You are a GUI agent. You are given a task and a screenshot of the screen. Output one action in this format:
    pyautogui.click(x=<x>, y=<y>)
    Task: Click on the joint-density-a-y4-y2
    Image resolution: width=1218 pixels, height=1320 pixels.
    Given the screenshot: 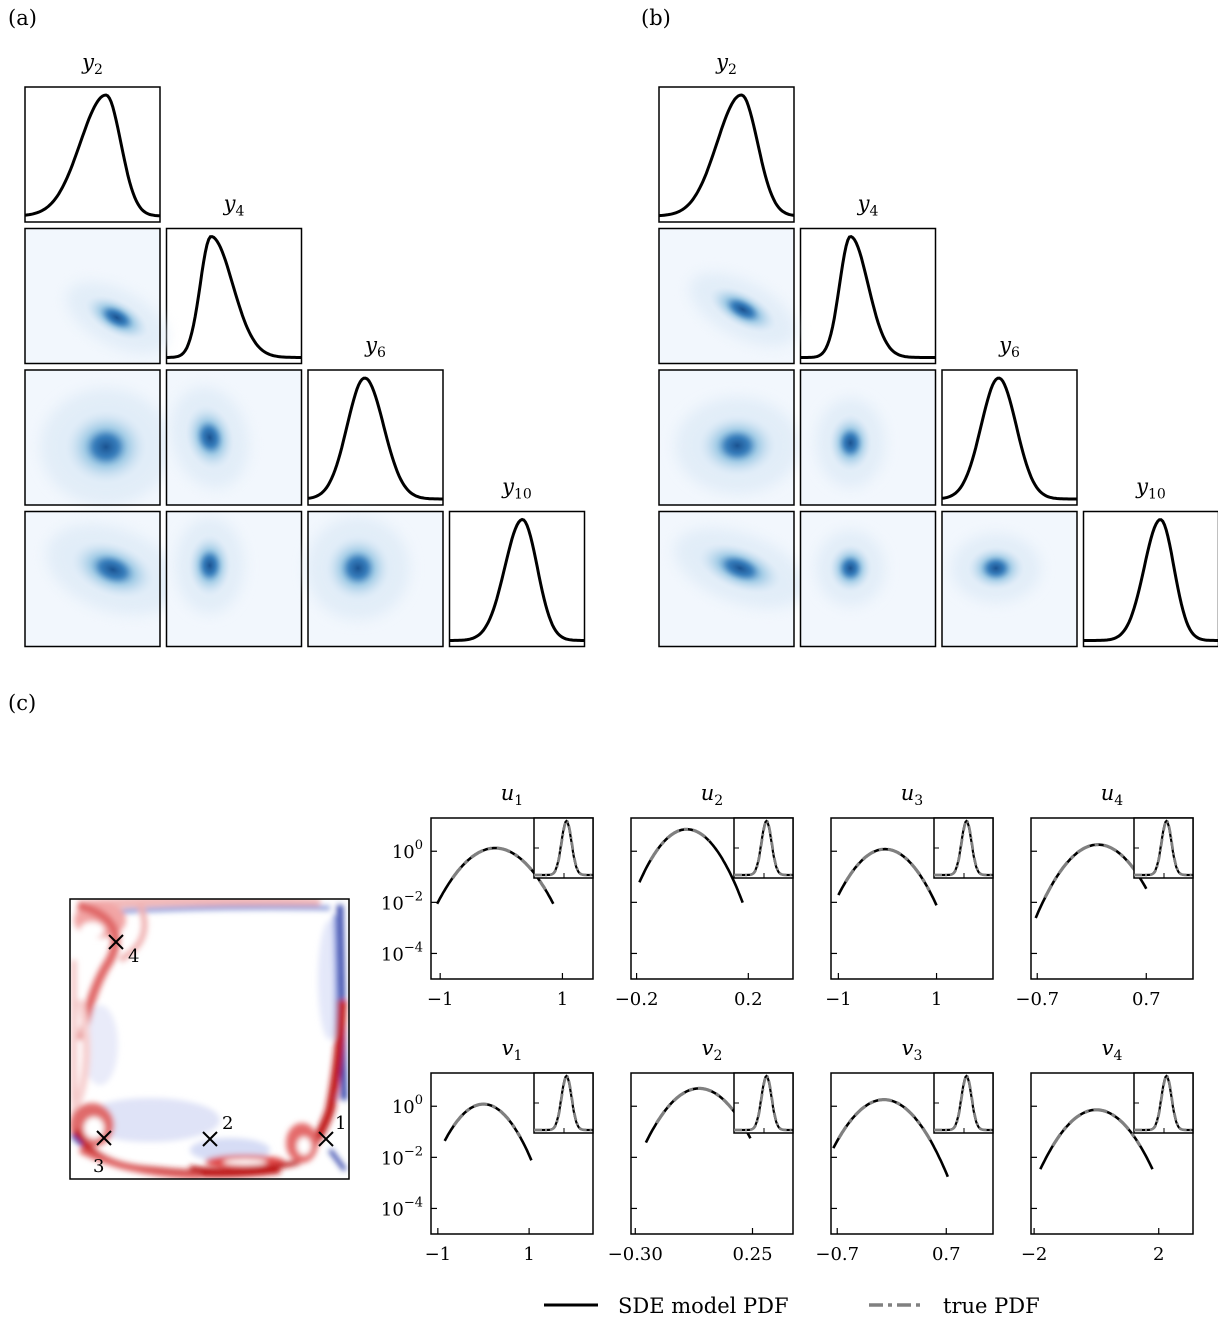 What is the action you would take?
    pyautogui.click(x=96, y=296)
    